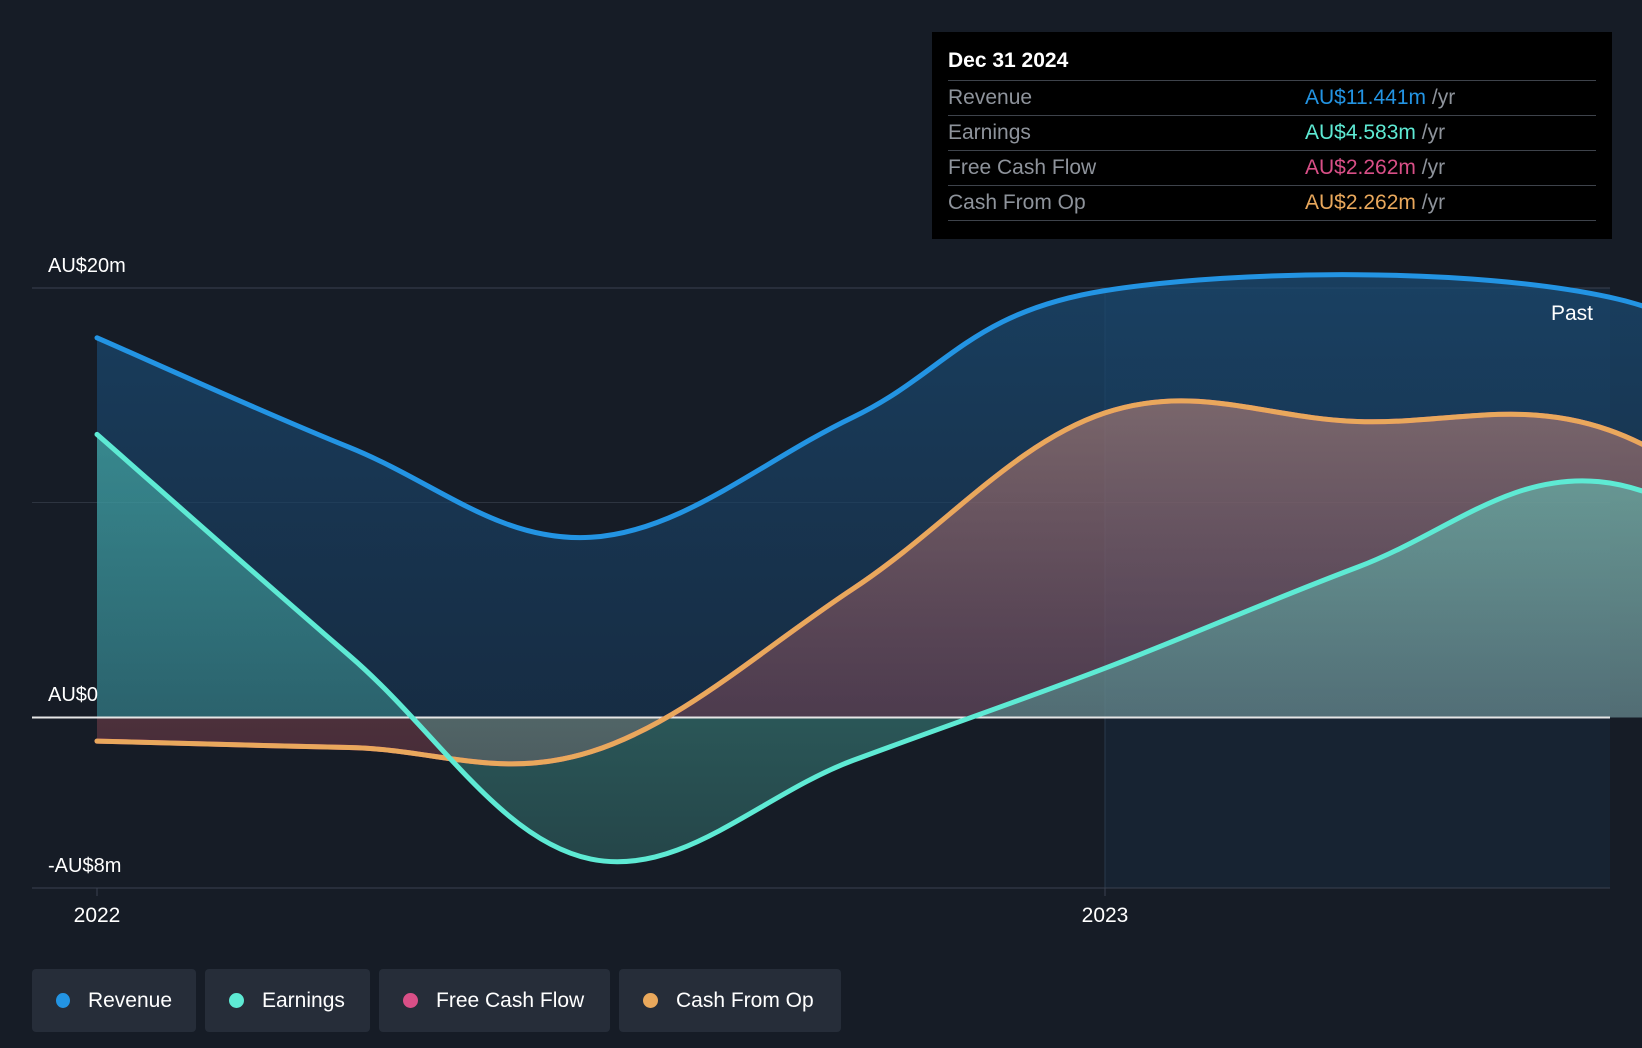 The width and height of the screenshot is (1642, 1048). Describe the element at coordinates (1272, 167) in the screenshot. I see `tooltip-row-free-cash-flow: Free Cash Flow AU$2.262m /yr` at that location.